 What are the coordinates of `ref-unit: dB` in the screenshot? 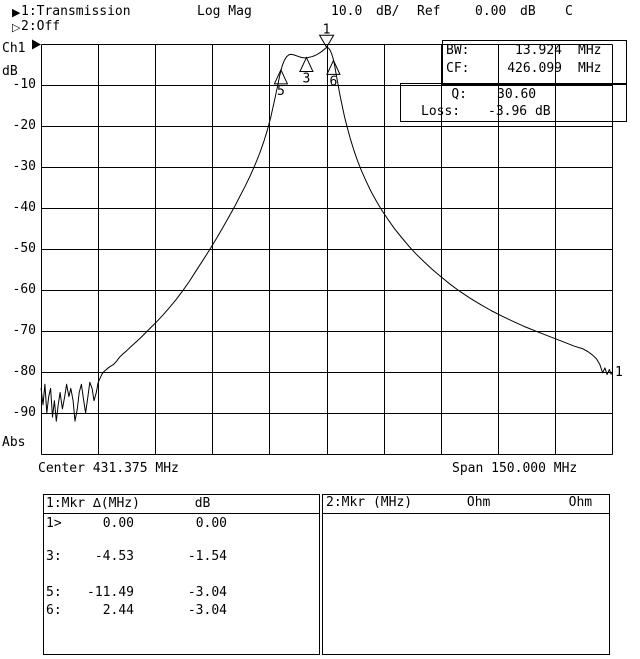 It's located at (528, 11).